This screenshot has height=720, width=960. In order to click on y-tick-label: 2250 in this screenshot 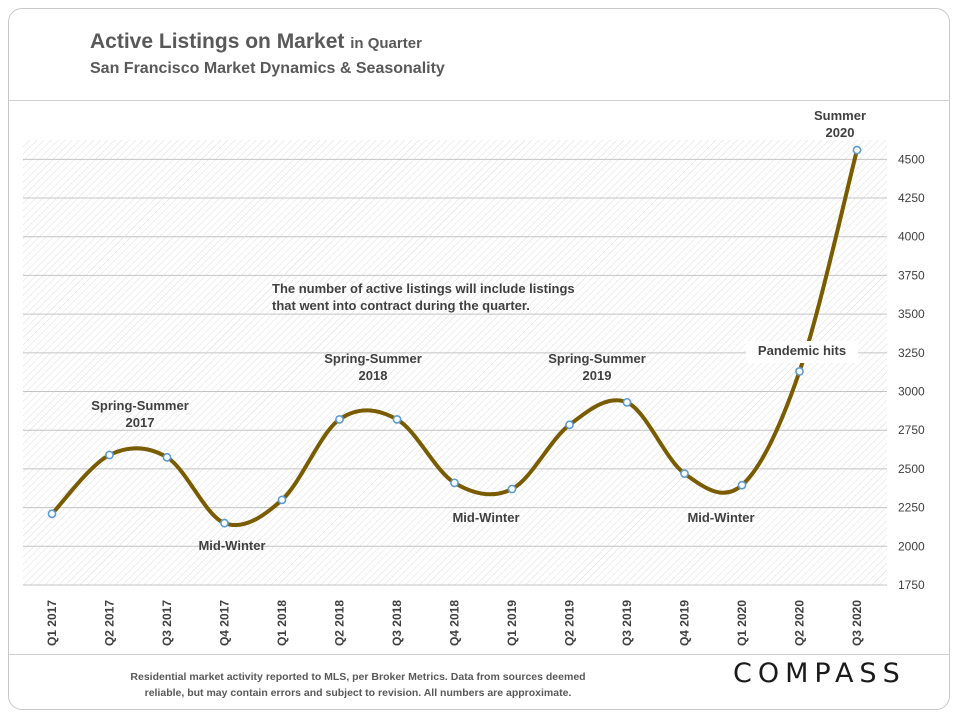, I will do `click(911, 508)`.